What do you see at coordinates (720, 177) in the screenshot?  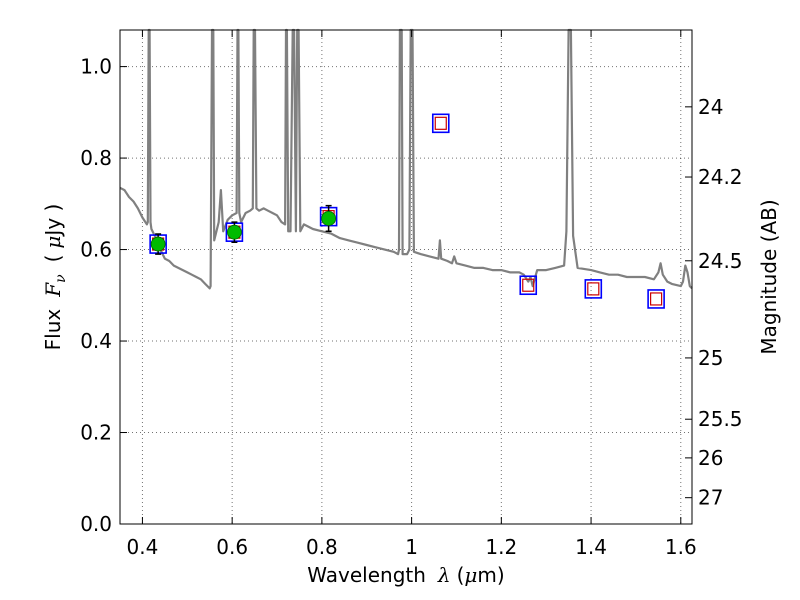 I see `y2-tick-label: 24.2` at bounding box center [720, 177].